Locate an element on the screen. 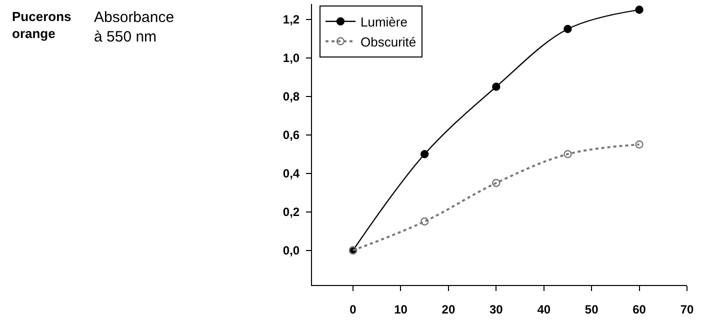 The image size is (702, 320). y-tick-label: 0,0 is located at coordinates (291, 251).